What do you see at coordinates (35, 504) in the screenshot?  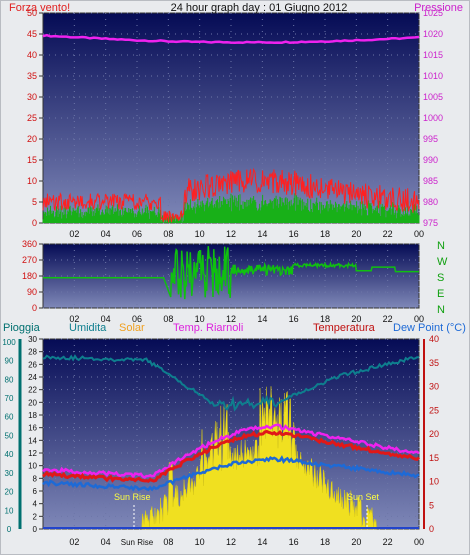 I see `humidity-tick-label-2: 4` at bounding box center [35, 504].